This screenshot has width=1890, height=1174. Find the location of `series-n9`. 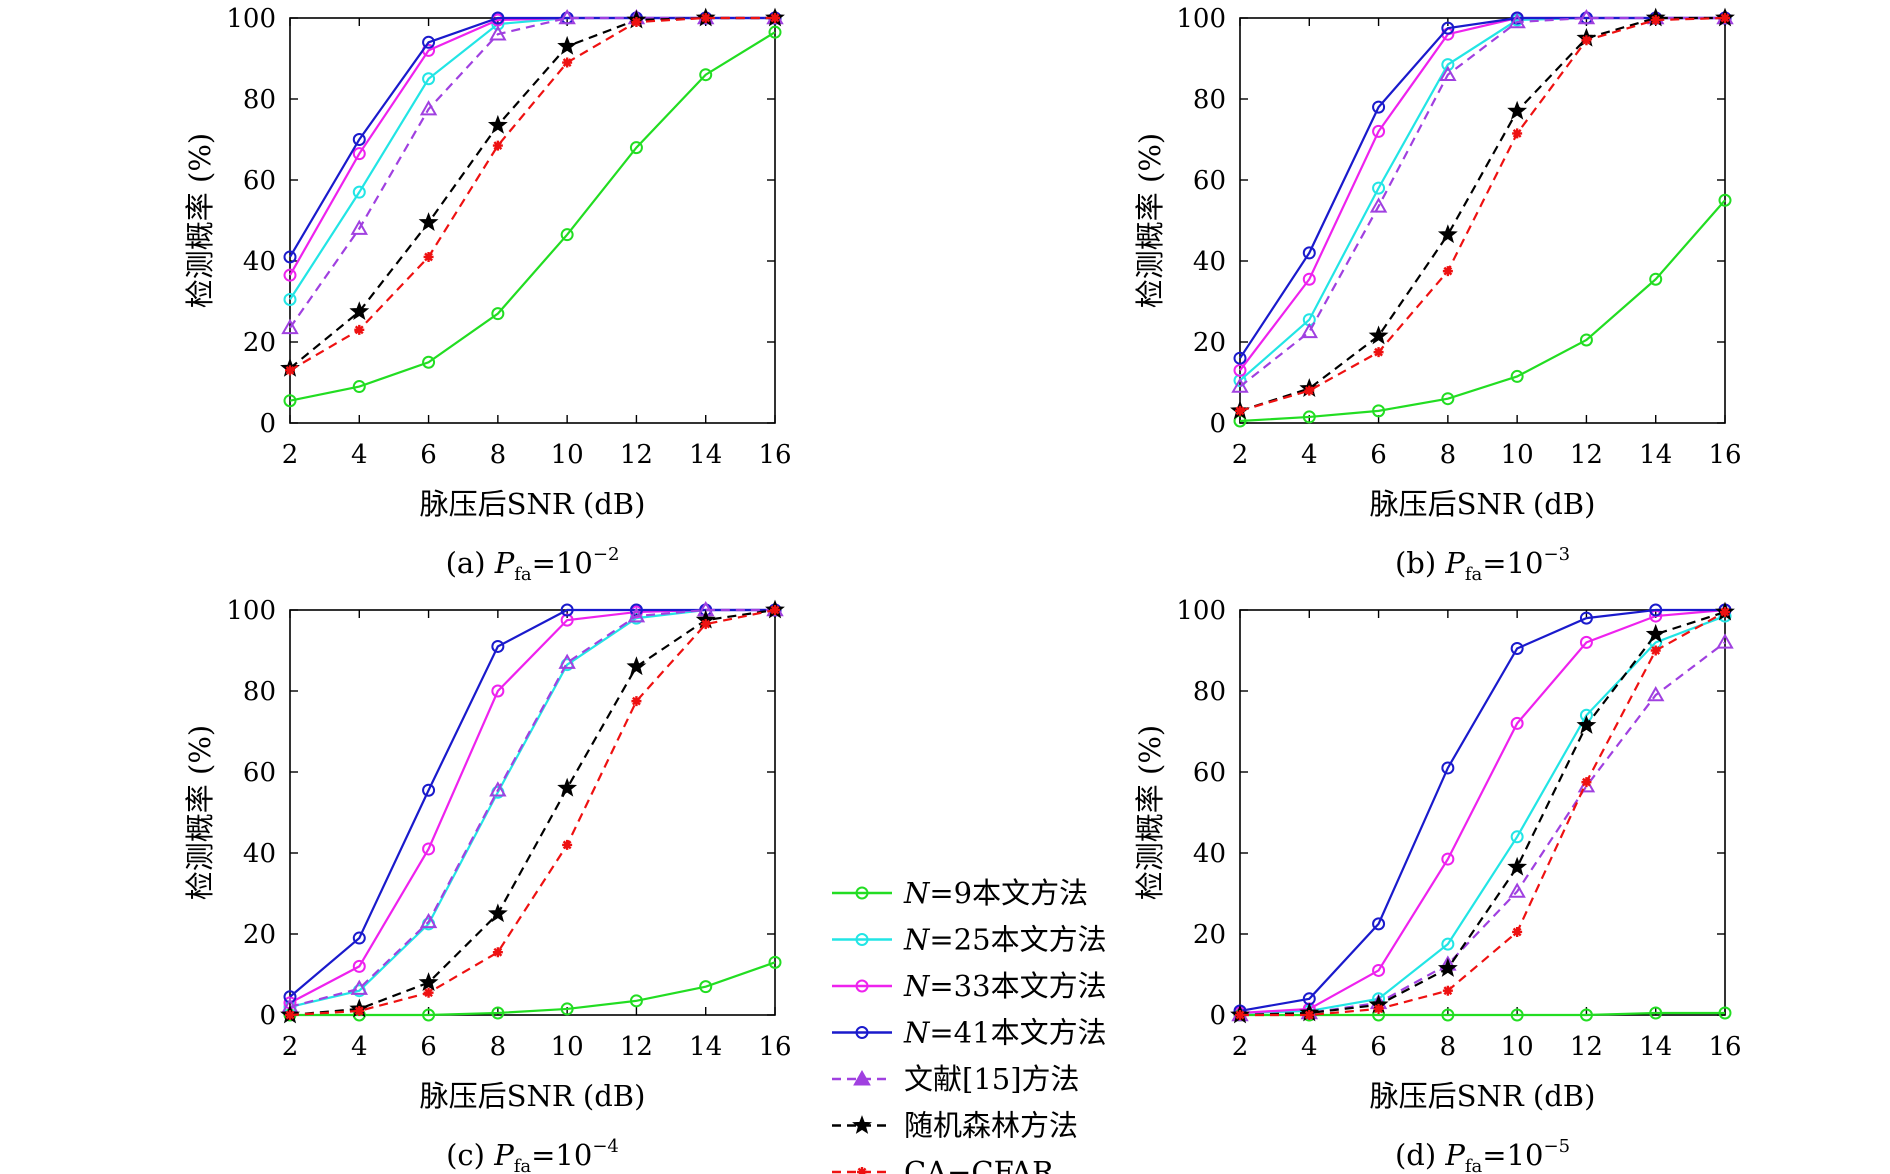

series-n9 is located at coordinates (532, 216).